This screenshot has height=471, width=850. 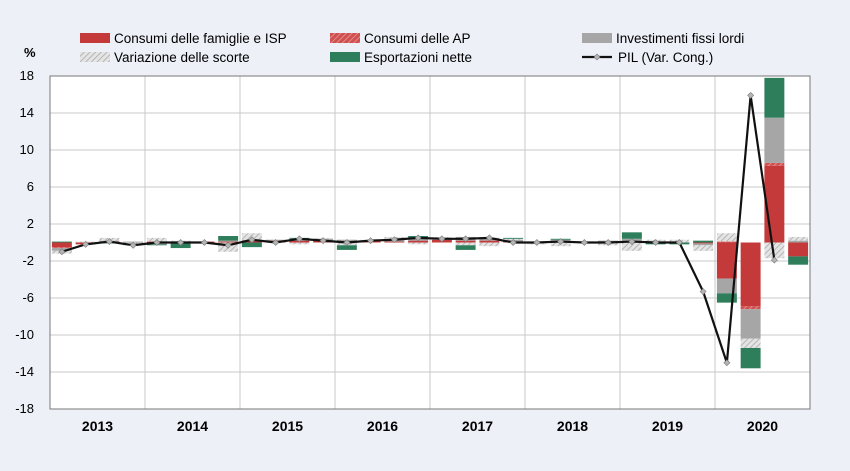 What do you see at coordinates (597, 57) in the screenshot?
I see `legend-marker-pil` at bounding box center [597, 57].